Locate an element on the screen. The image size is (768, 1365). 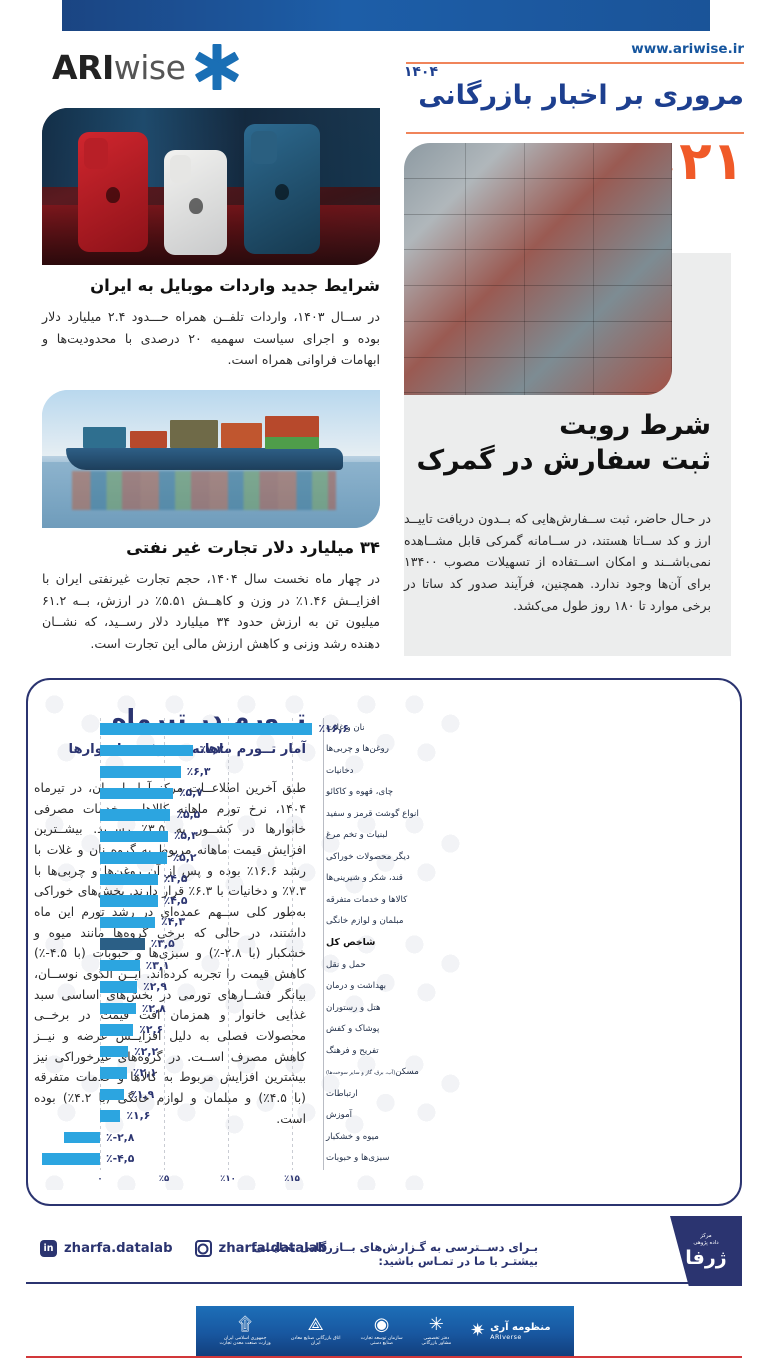
phone-red is located at coordinates (113, 192).